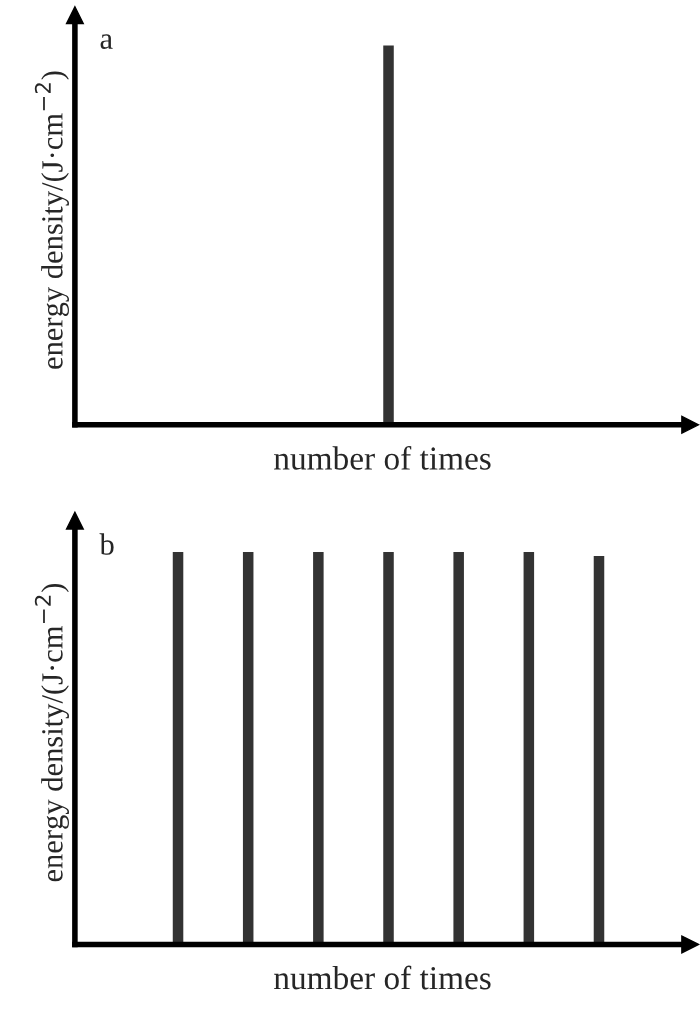 The image size is (700, 1009). Describe the element at coordinates (106, 41) in the screenshot. I see `chart-title: a` at that location.